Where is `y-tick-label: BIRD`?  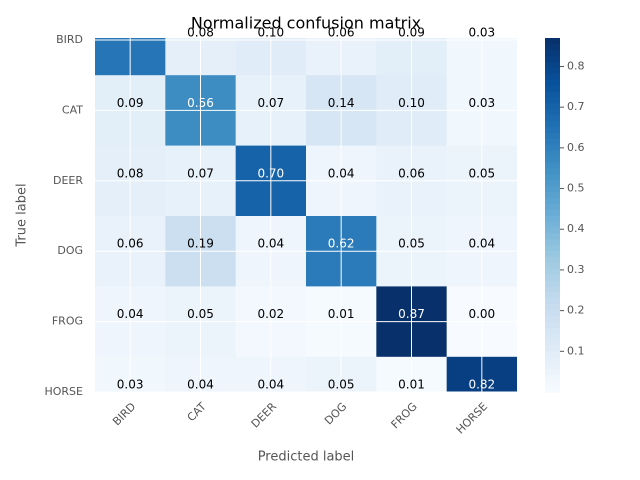 y-tick-label: BIRD is located at coordinates (69, 39).